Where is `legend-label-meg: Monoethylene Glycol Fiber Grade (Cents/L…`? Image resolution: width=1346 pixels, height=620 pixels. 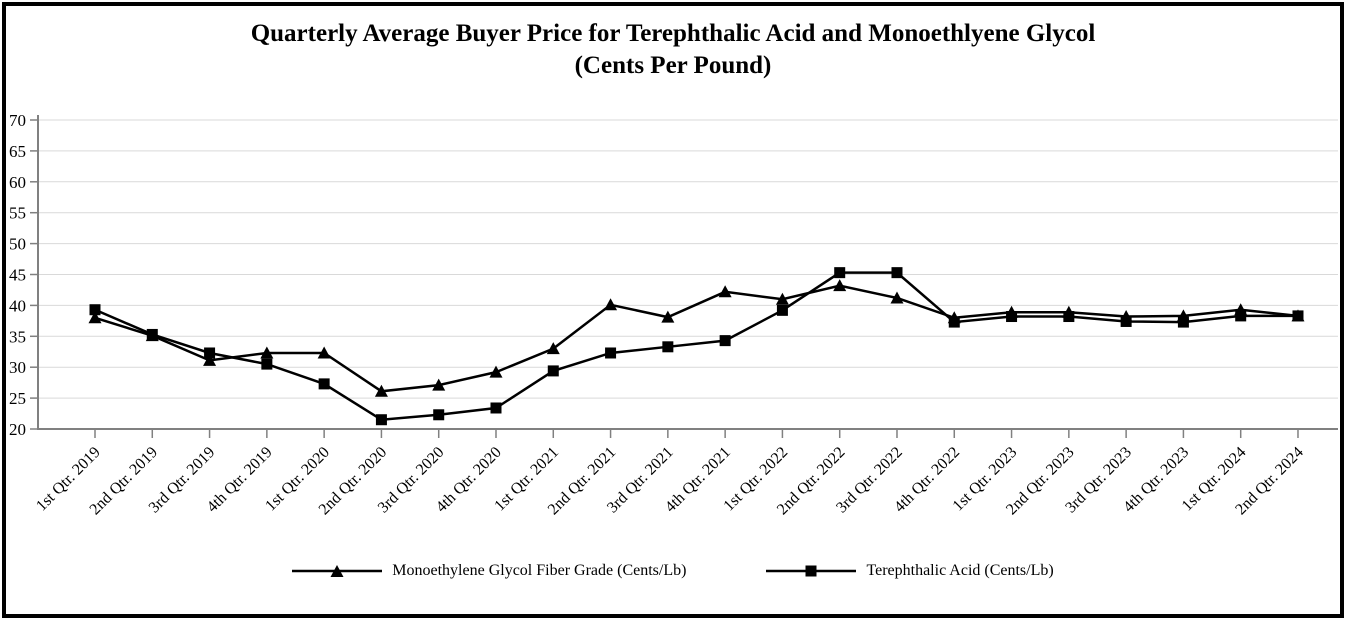
legend-label-meg: Monoethylene Glycol Fiber Grade (Cents/L… is located at coordinates (539, 570).